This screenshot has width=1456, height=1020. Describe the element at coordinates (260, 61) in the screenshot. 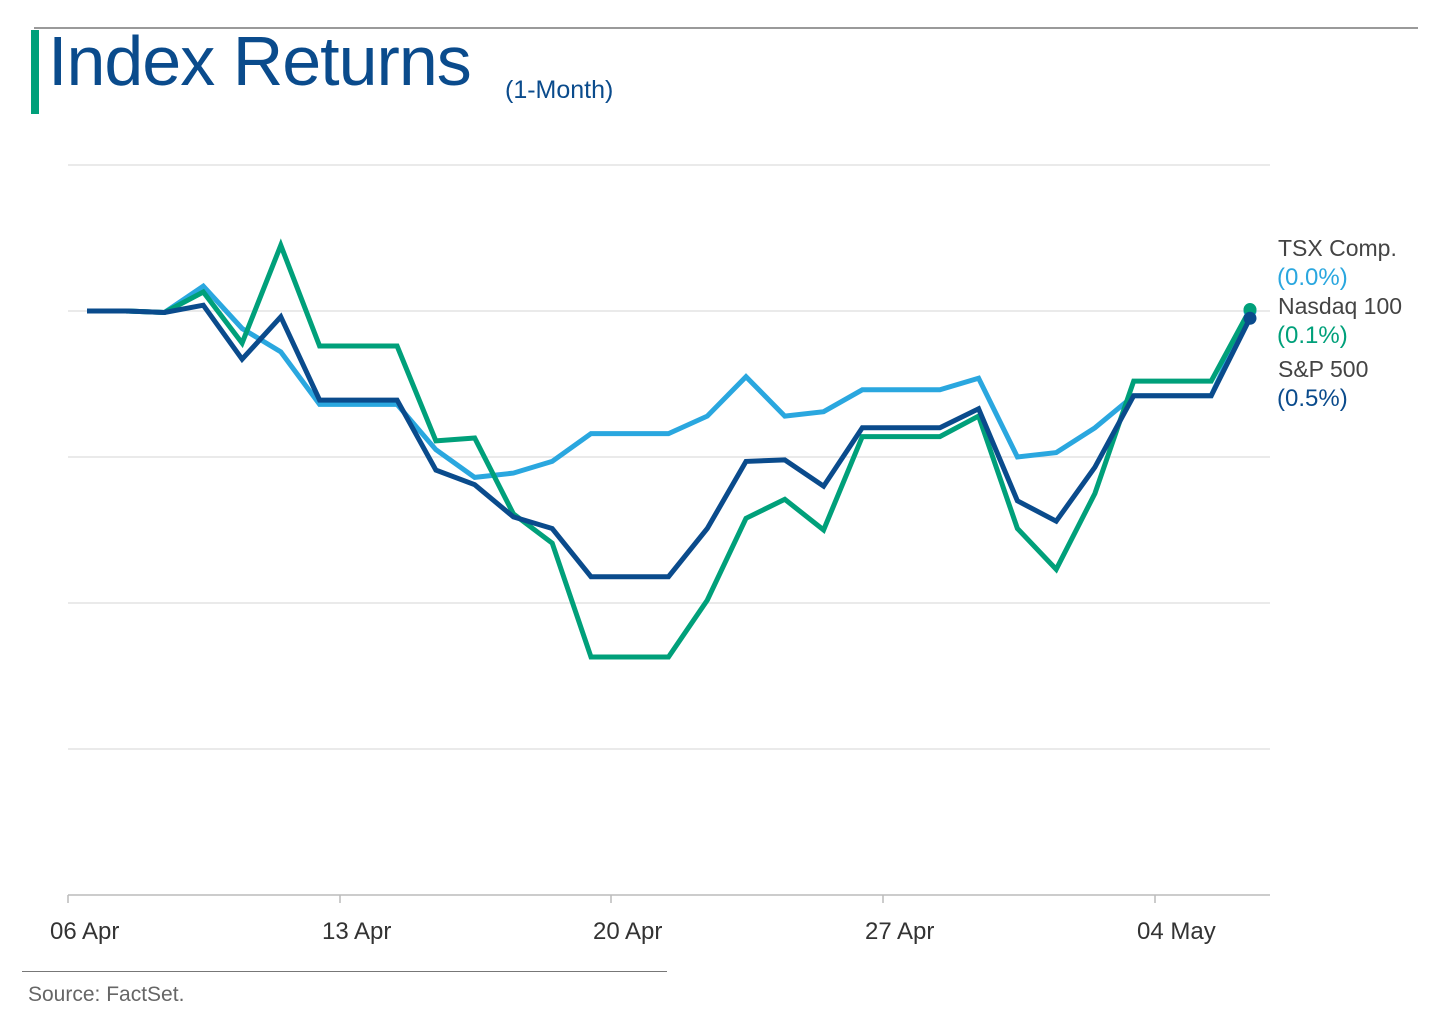

I see `chart-title: Index Returns` at that location.